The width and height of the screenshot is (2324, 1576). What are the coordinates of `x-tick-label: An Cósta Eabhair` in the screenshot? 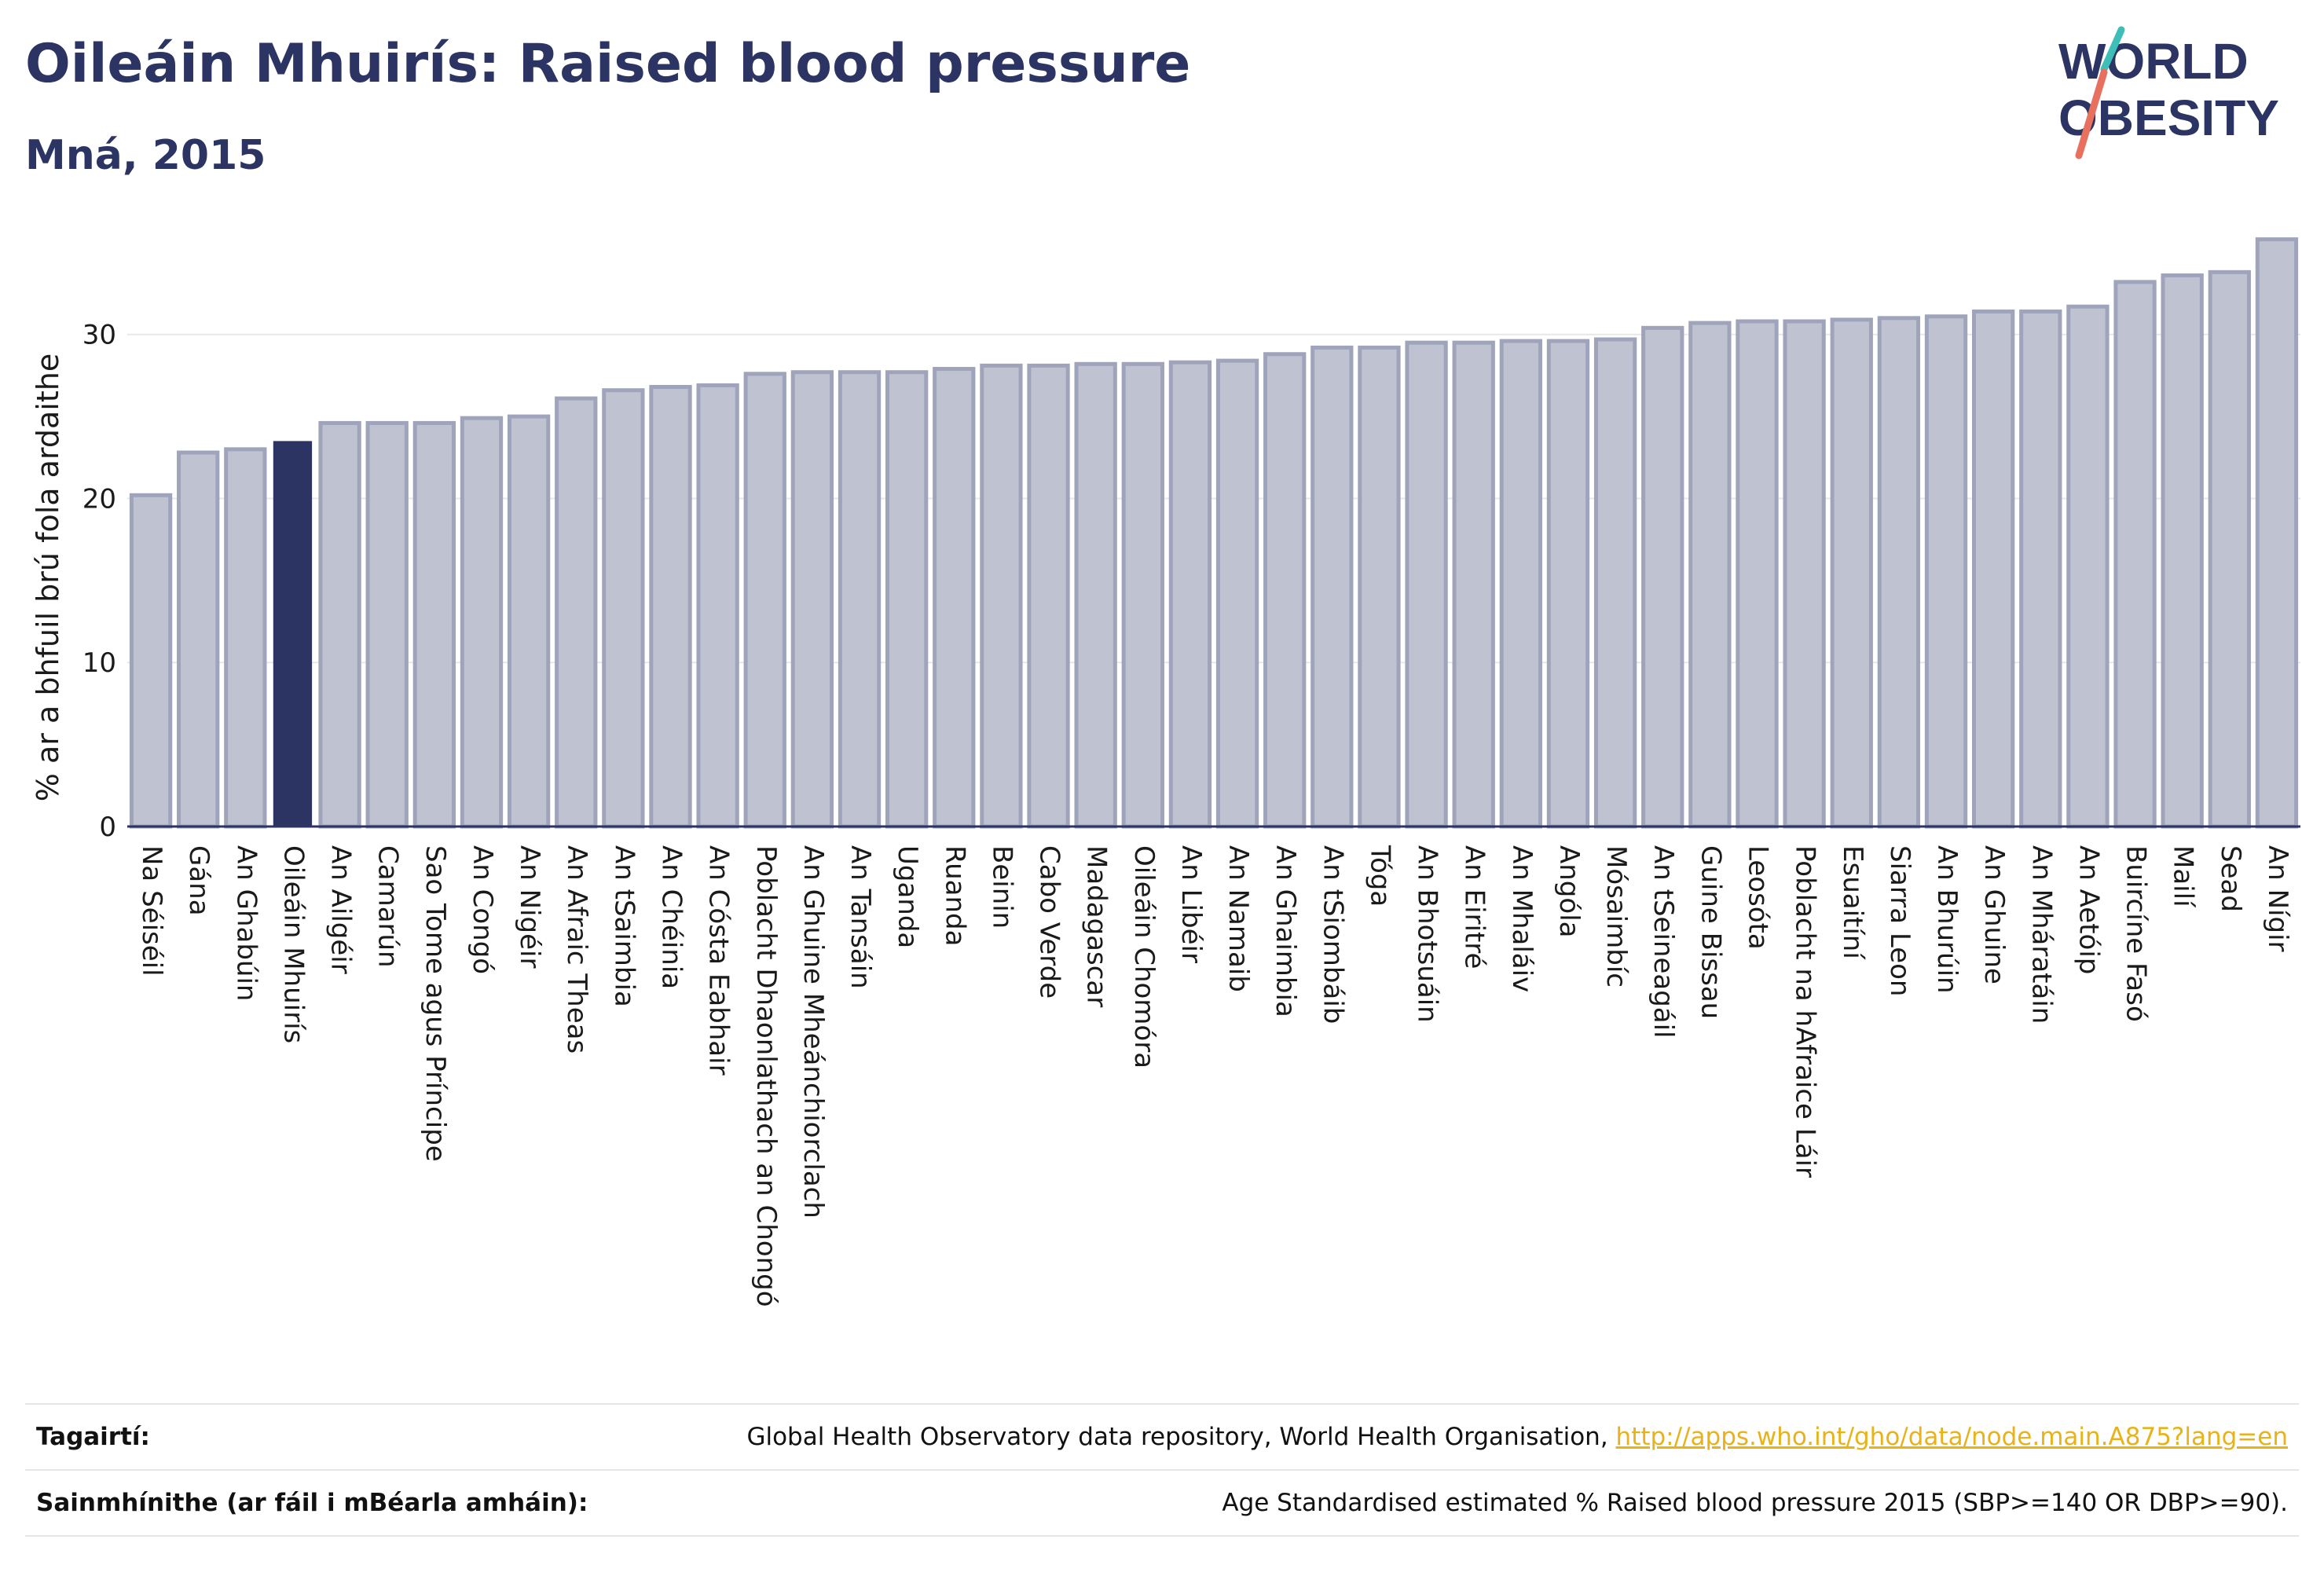 It's located at (719, 960).